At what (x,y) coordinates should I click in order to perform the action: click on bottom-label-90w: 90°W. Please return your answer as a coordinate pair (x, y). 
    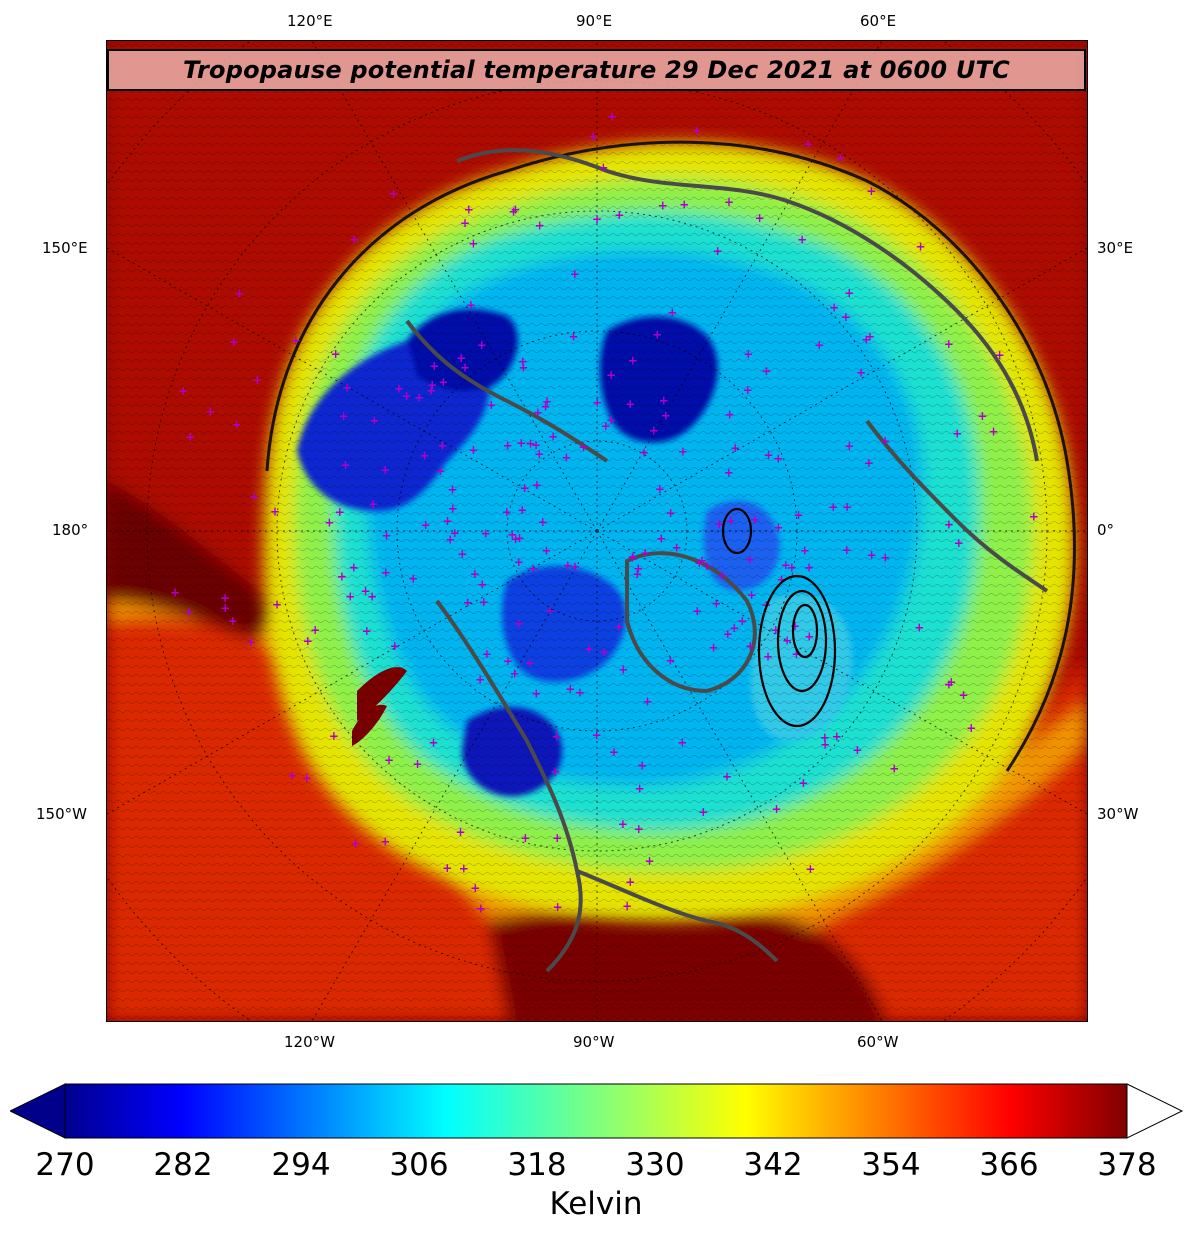
    Looking at the image, I should click on (594, 1042).